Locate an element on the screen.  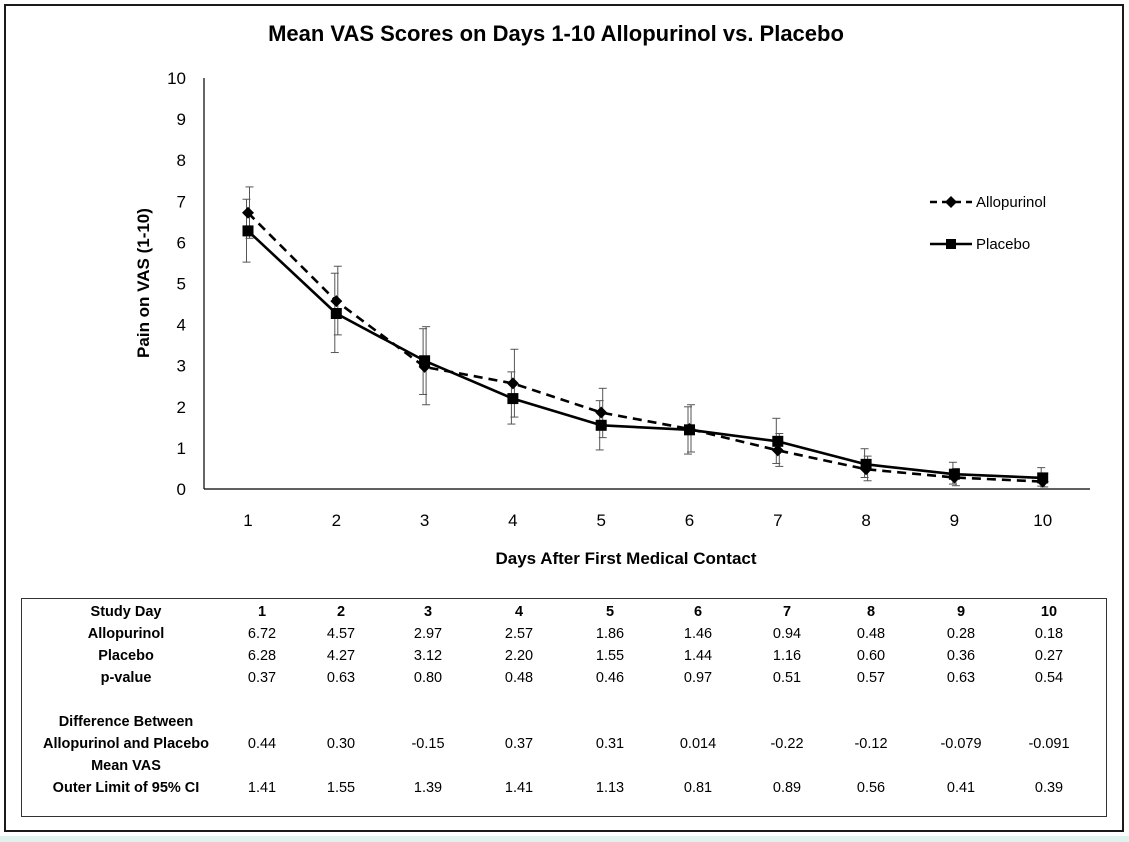
legend-item-allopurinol: Allopurinol is located at coordinates (988, 202).